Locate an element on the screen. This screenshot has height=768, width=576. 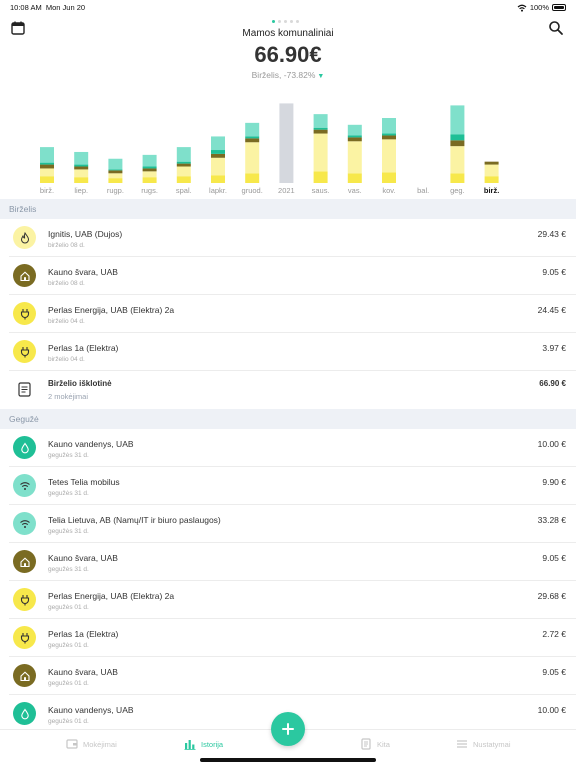
tab-other: Kita is located at coordinates (375, 744).